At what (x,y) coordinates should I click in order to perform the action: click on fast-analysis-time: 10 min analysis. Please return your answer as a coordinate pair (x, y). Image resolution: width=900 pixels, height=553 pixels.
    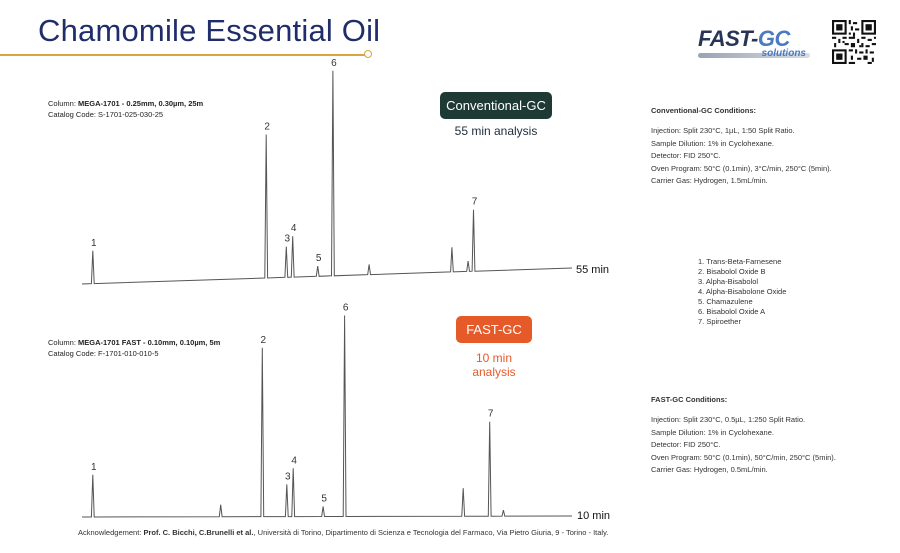
    Looking at the image, I should click on (494, 365).